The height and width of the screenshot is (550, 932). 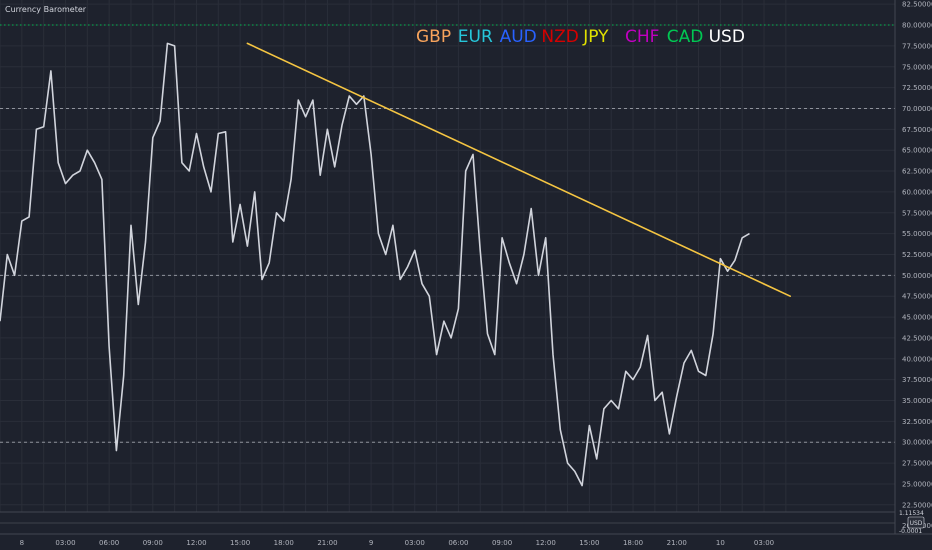 I want to click on y-tick-label-18: 37.50000, so click(x=917, y=380).